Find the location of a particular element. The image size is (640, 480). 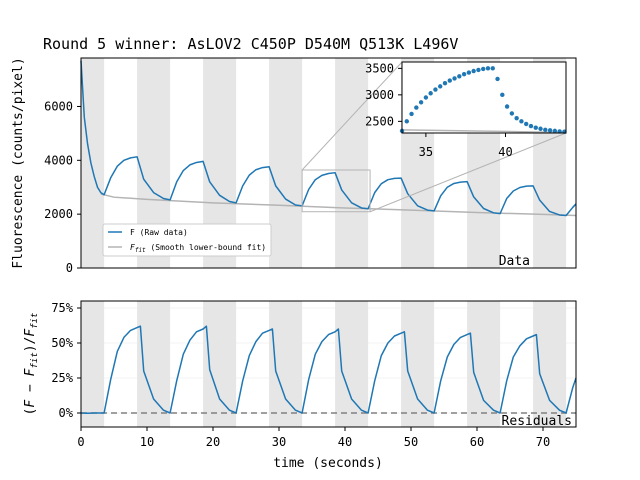

inset-y-tick-label-1: 3000 is located at coordinates (379, 95).